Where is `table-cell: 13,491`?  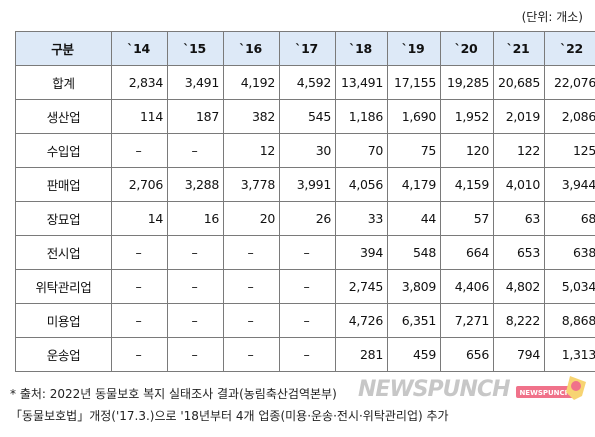
table-cell: 13,491 is located at coordinates (361, 82).